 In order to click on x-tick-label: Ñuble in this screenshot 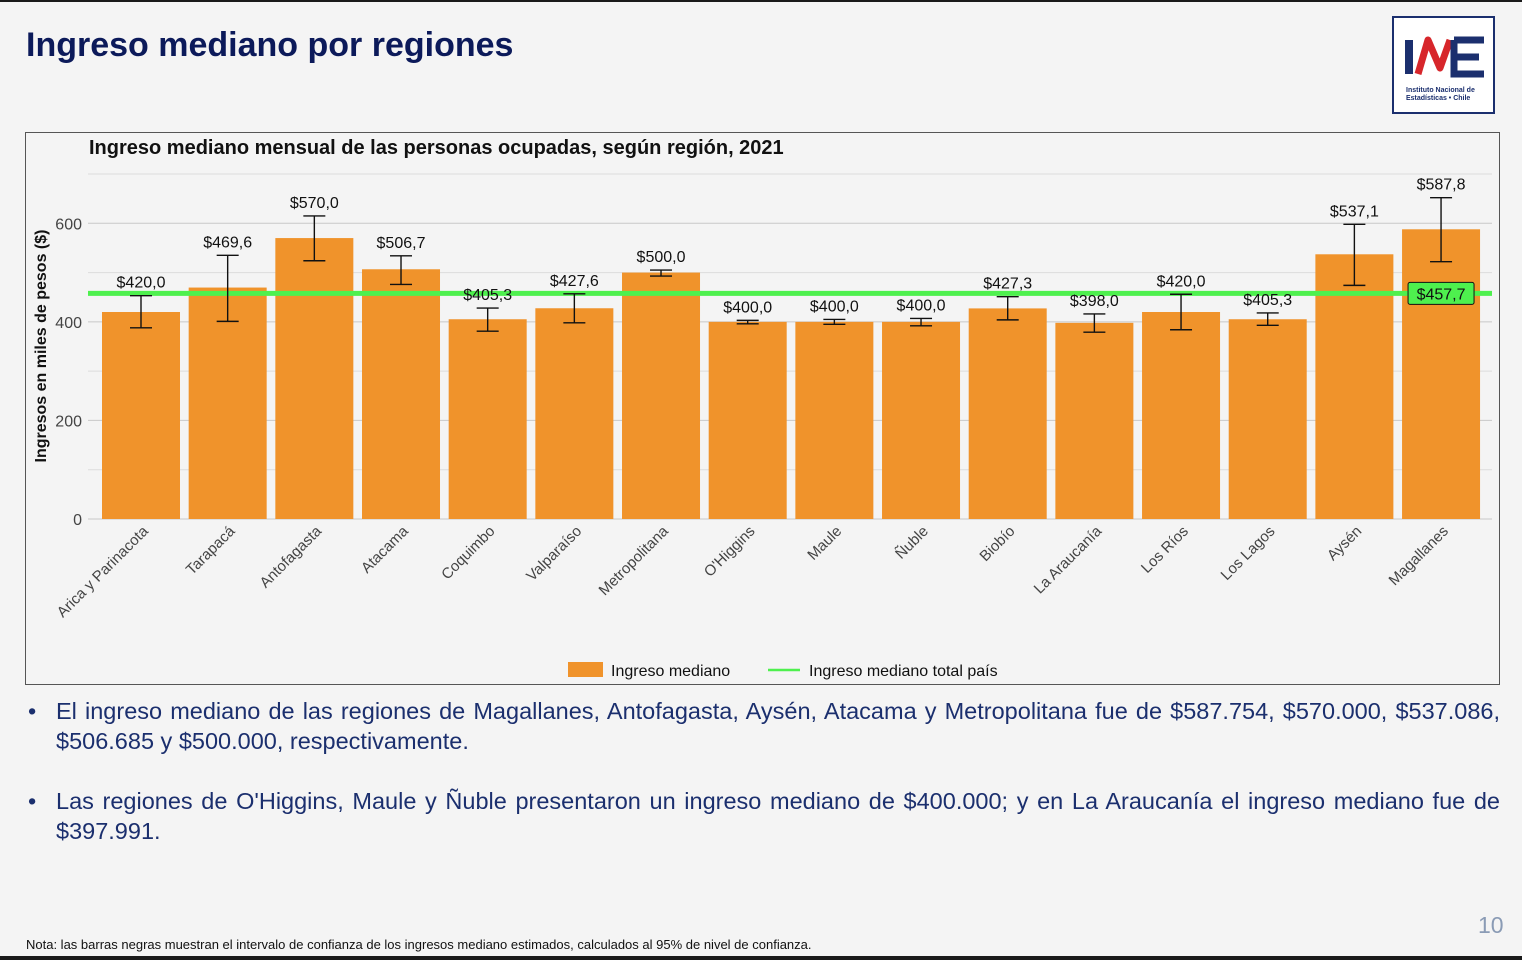, I will do `click(912, 543)`.